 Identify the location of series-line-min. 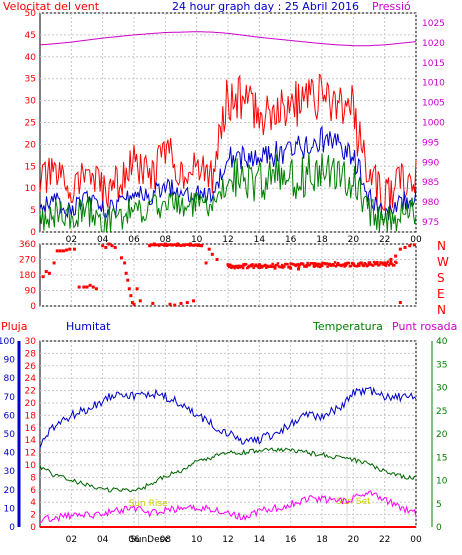
(228, 193).